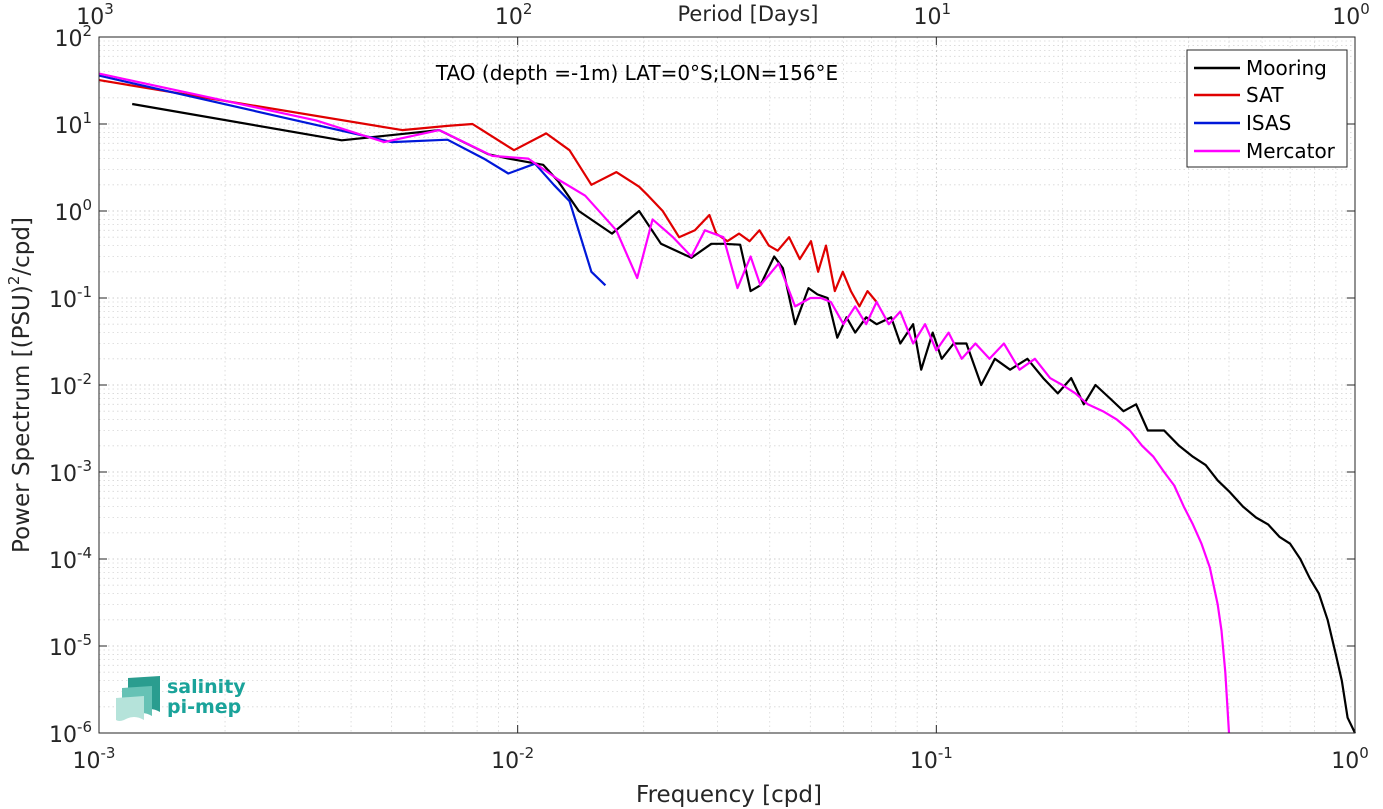 The width and height of the screenshot is (1383, 809). Describe the element at coordinates (109, 9) in the screenshot. I see `top-tick-label-exp: 3` at that location.